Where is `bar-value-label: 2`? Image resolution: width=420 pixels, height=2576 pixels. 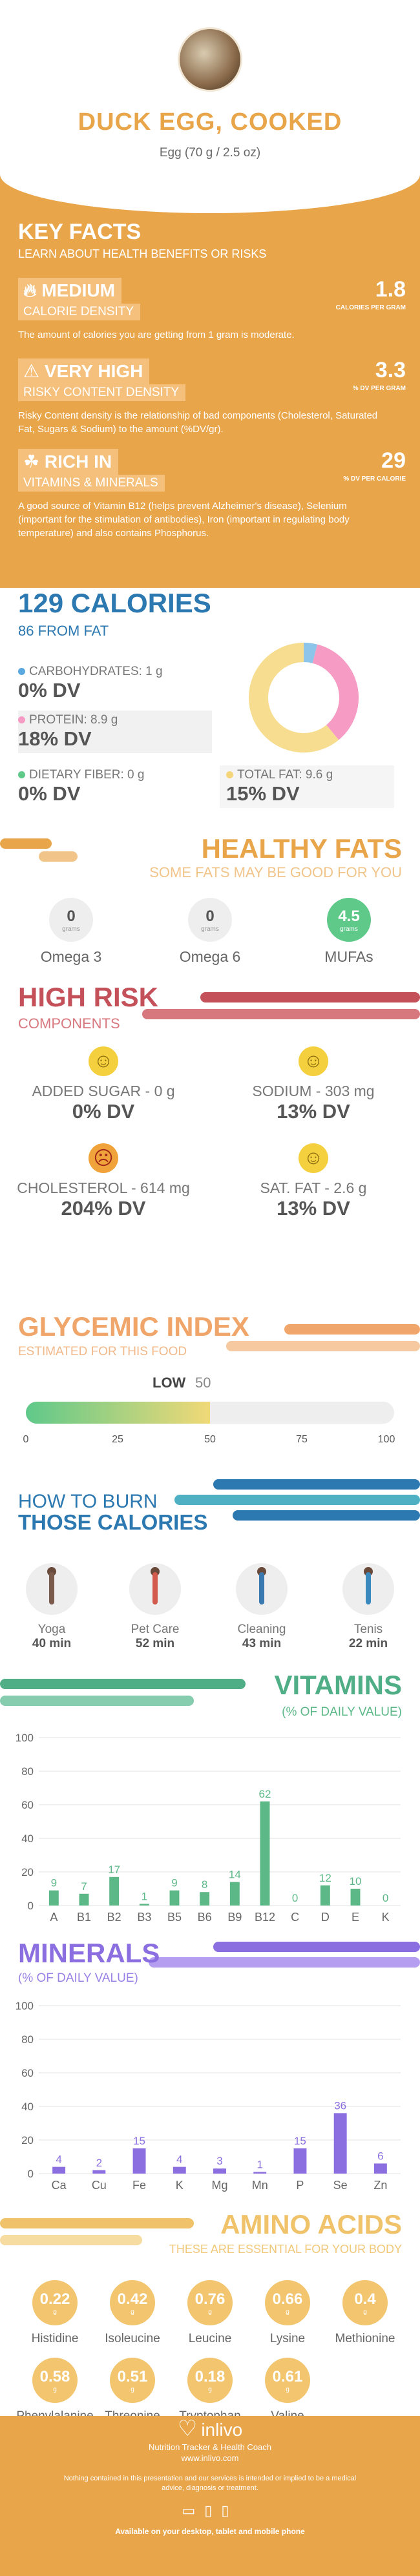
bar-value-label: 2 is located at coordinates (99, 2163).